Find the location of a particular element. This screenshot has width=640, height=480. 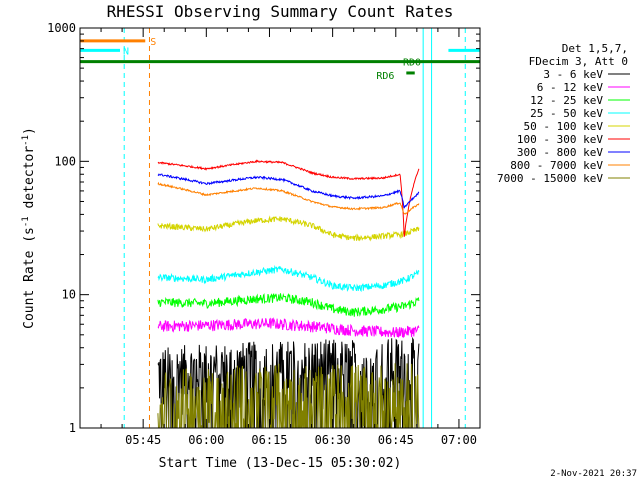

legend-entry-label-0: 3 - 6 keV is located at coordinates (573, 74).